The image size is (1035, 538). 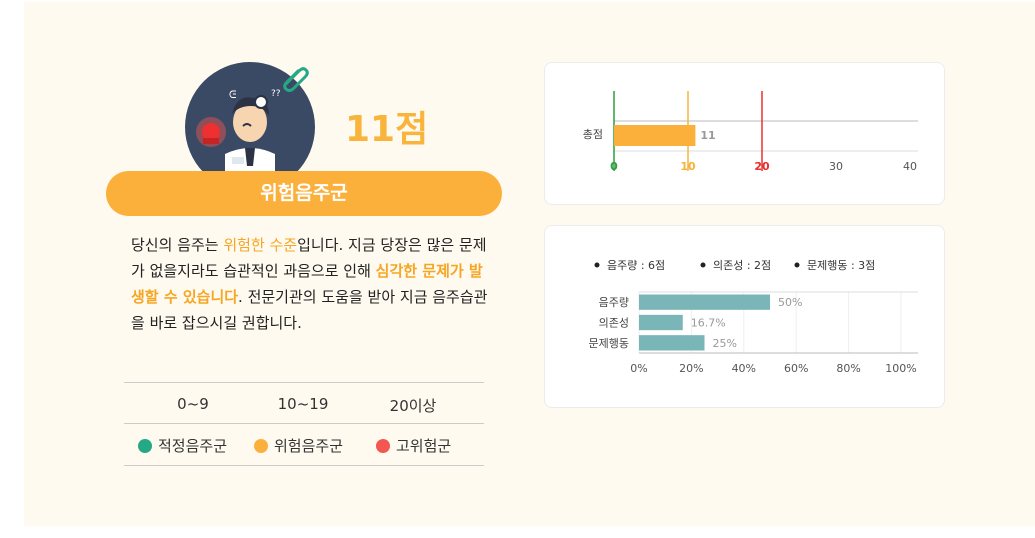 I want to click on legend-label: 문제행동 : 3점, so click(x=841, y=265).